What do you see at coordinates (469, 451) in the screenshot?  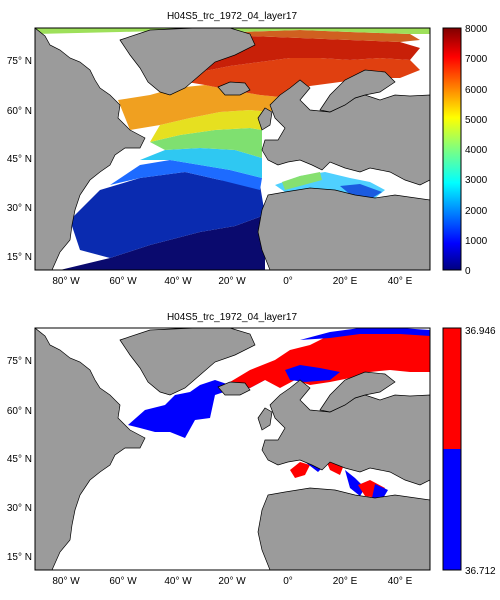 I see `colorbar: 36.946 36.712` at bounding box center [469, 451].